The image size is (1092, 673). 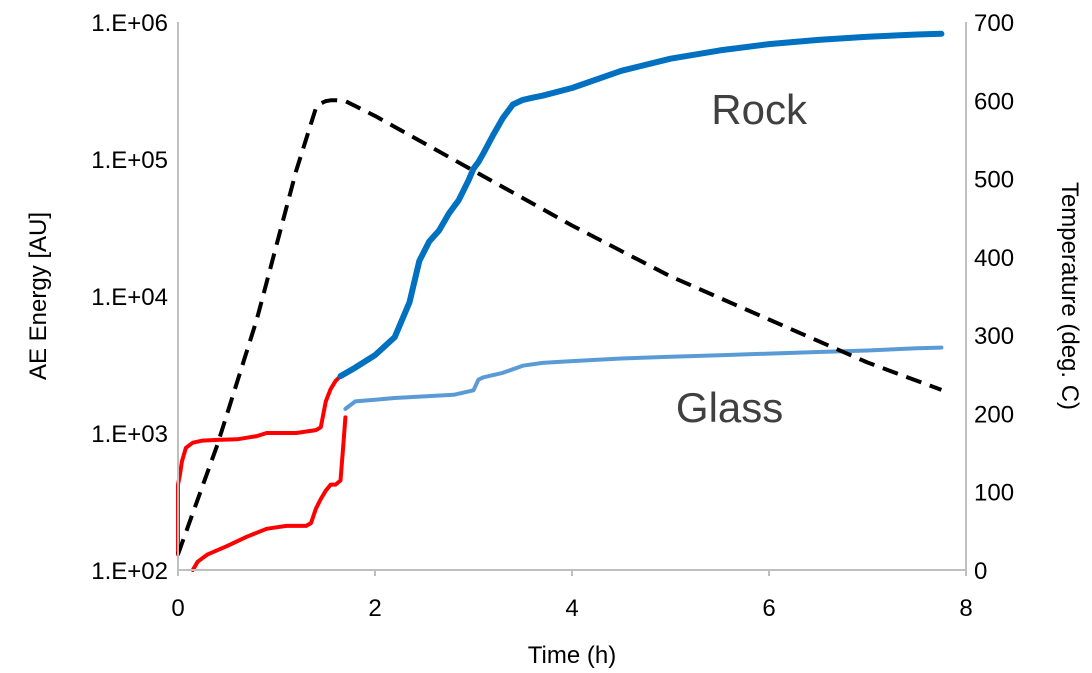 I want to click on series-line-rock_heating, so click(x=259, y=465).